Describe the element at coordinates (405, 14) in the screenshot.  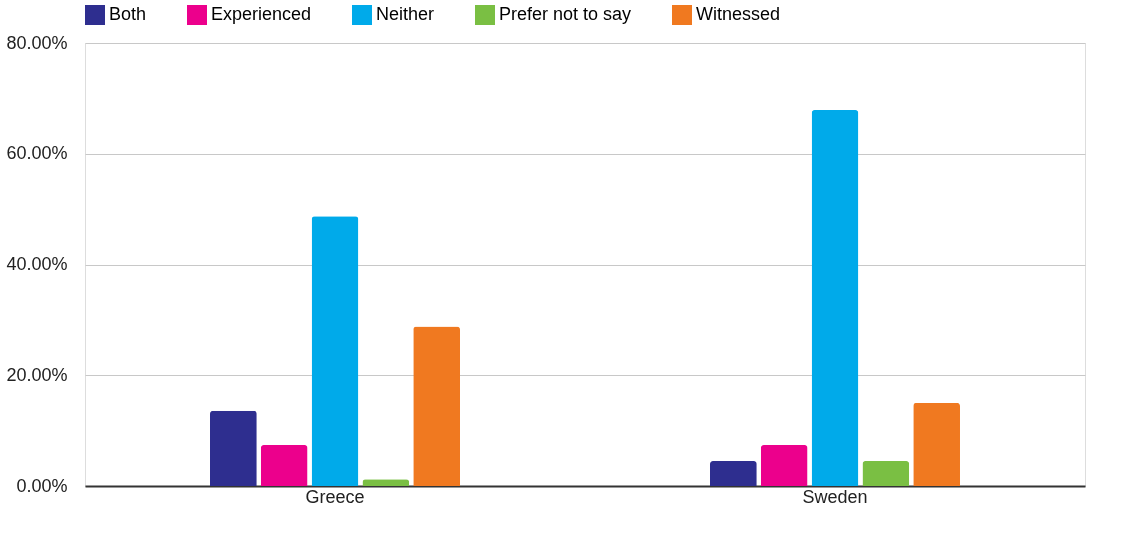
I see `legend-label: Neither` at that location.